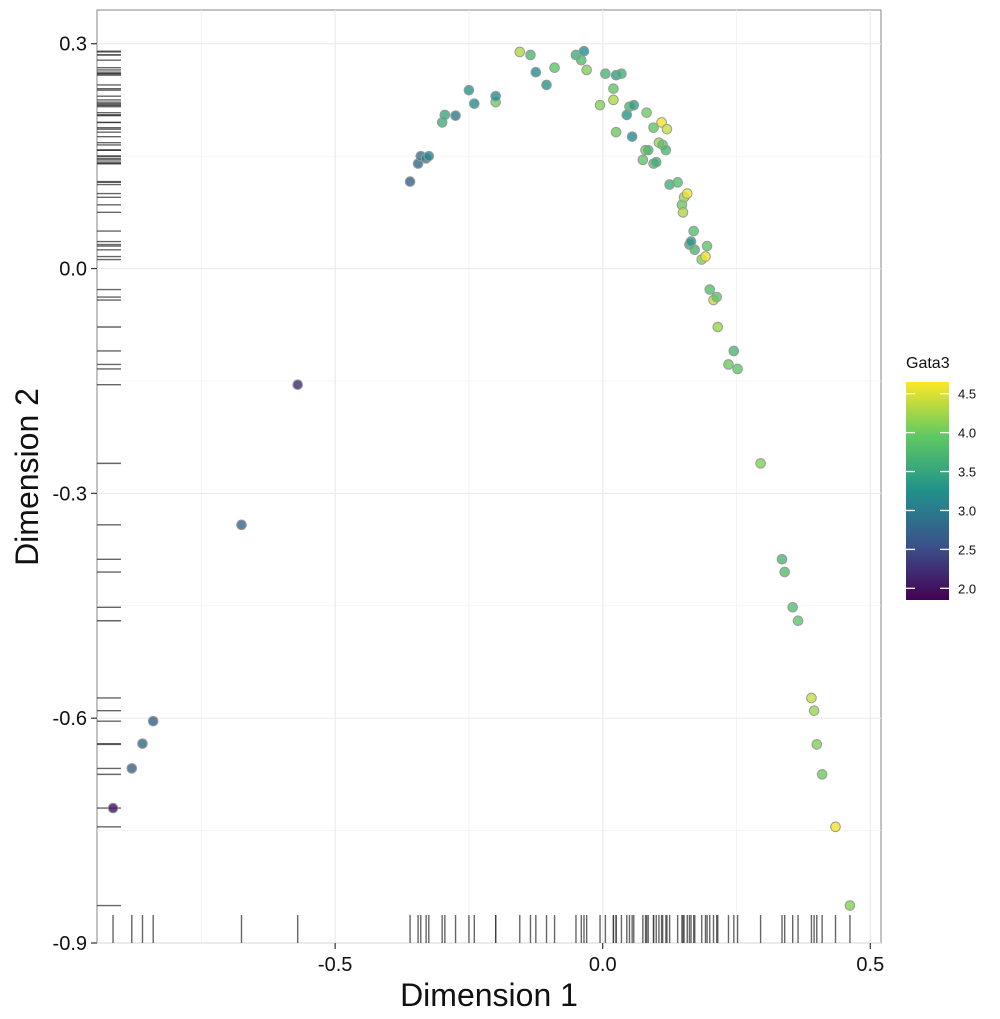  I want to click on y-tick-label: -0.3, so click(70, 494).